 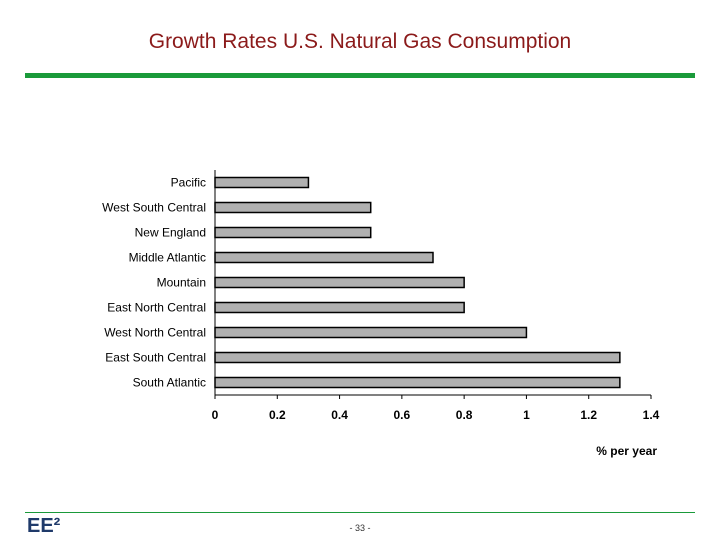 I want to click on bar-south-atlantic, so click(x=417, y=382).